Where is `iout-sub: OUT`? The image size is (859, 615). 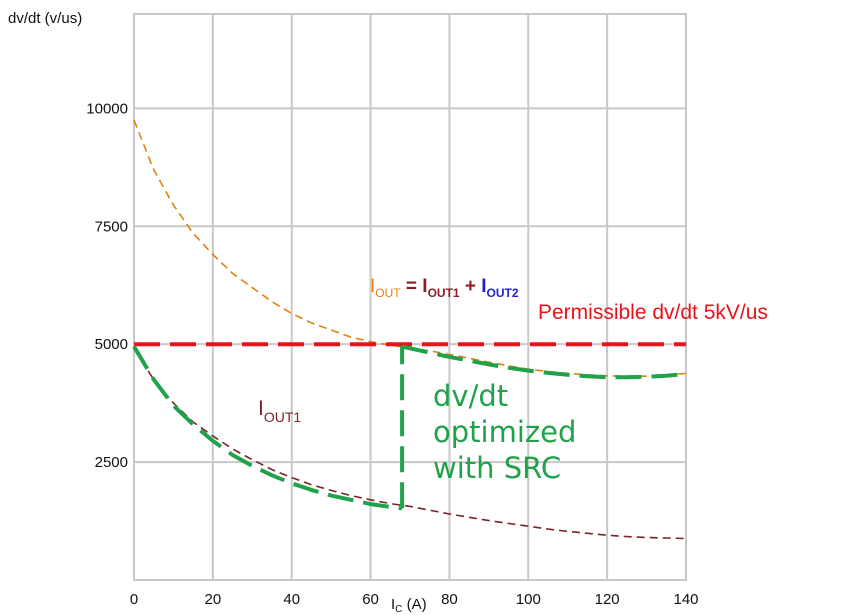
iout-sub: OUT is located at coordinates (388, 293).